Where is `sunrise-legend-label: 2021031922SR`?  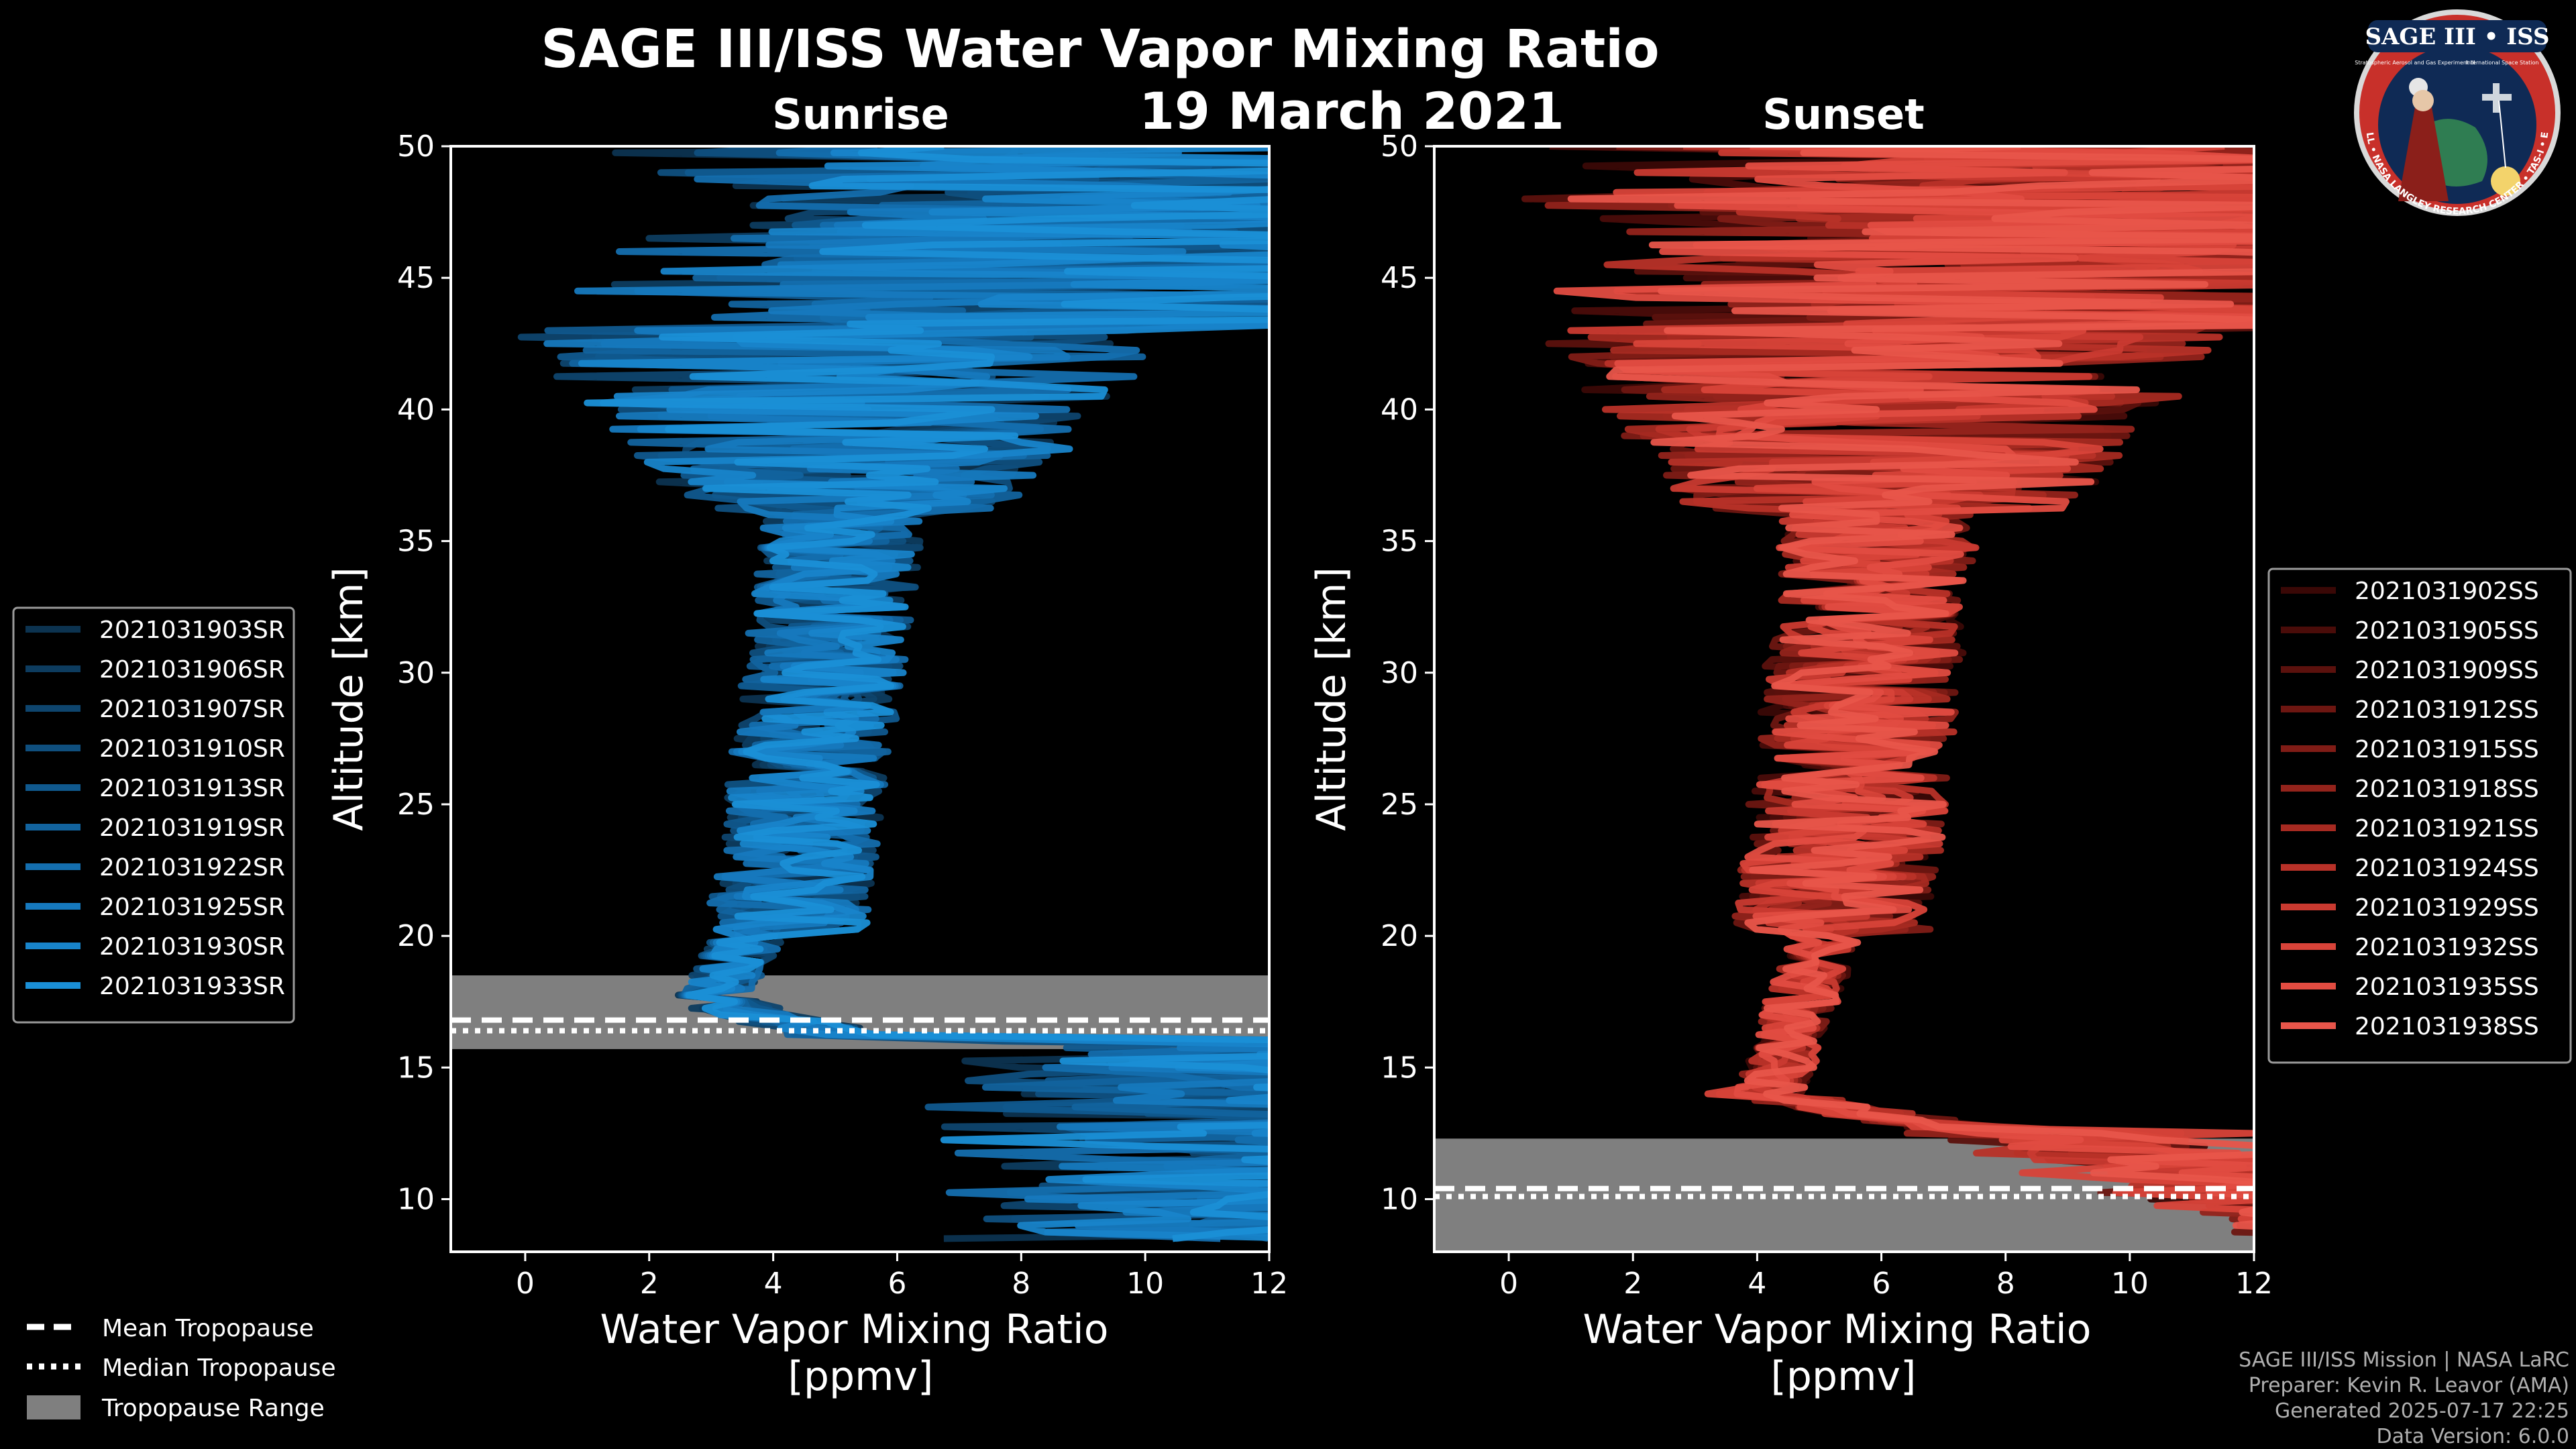 sunrise-legend-label: 2021031922SR is located at coordinates (192, 867).